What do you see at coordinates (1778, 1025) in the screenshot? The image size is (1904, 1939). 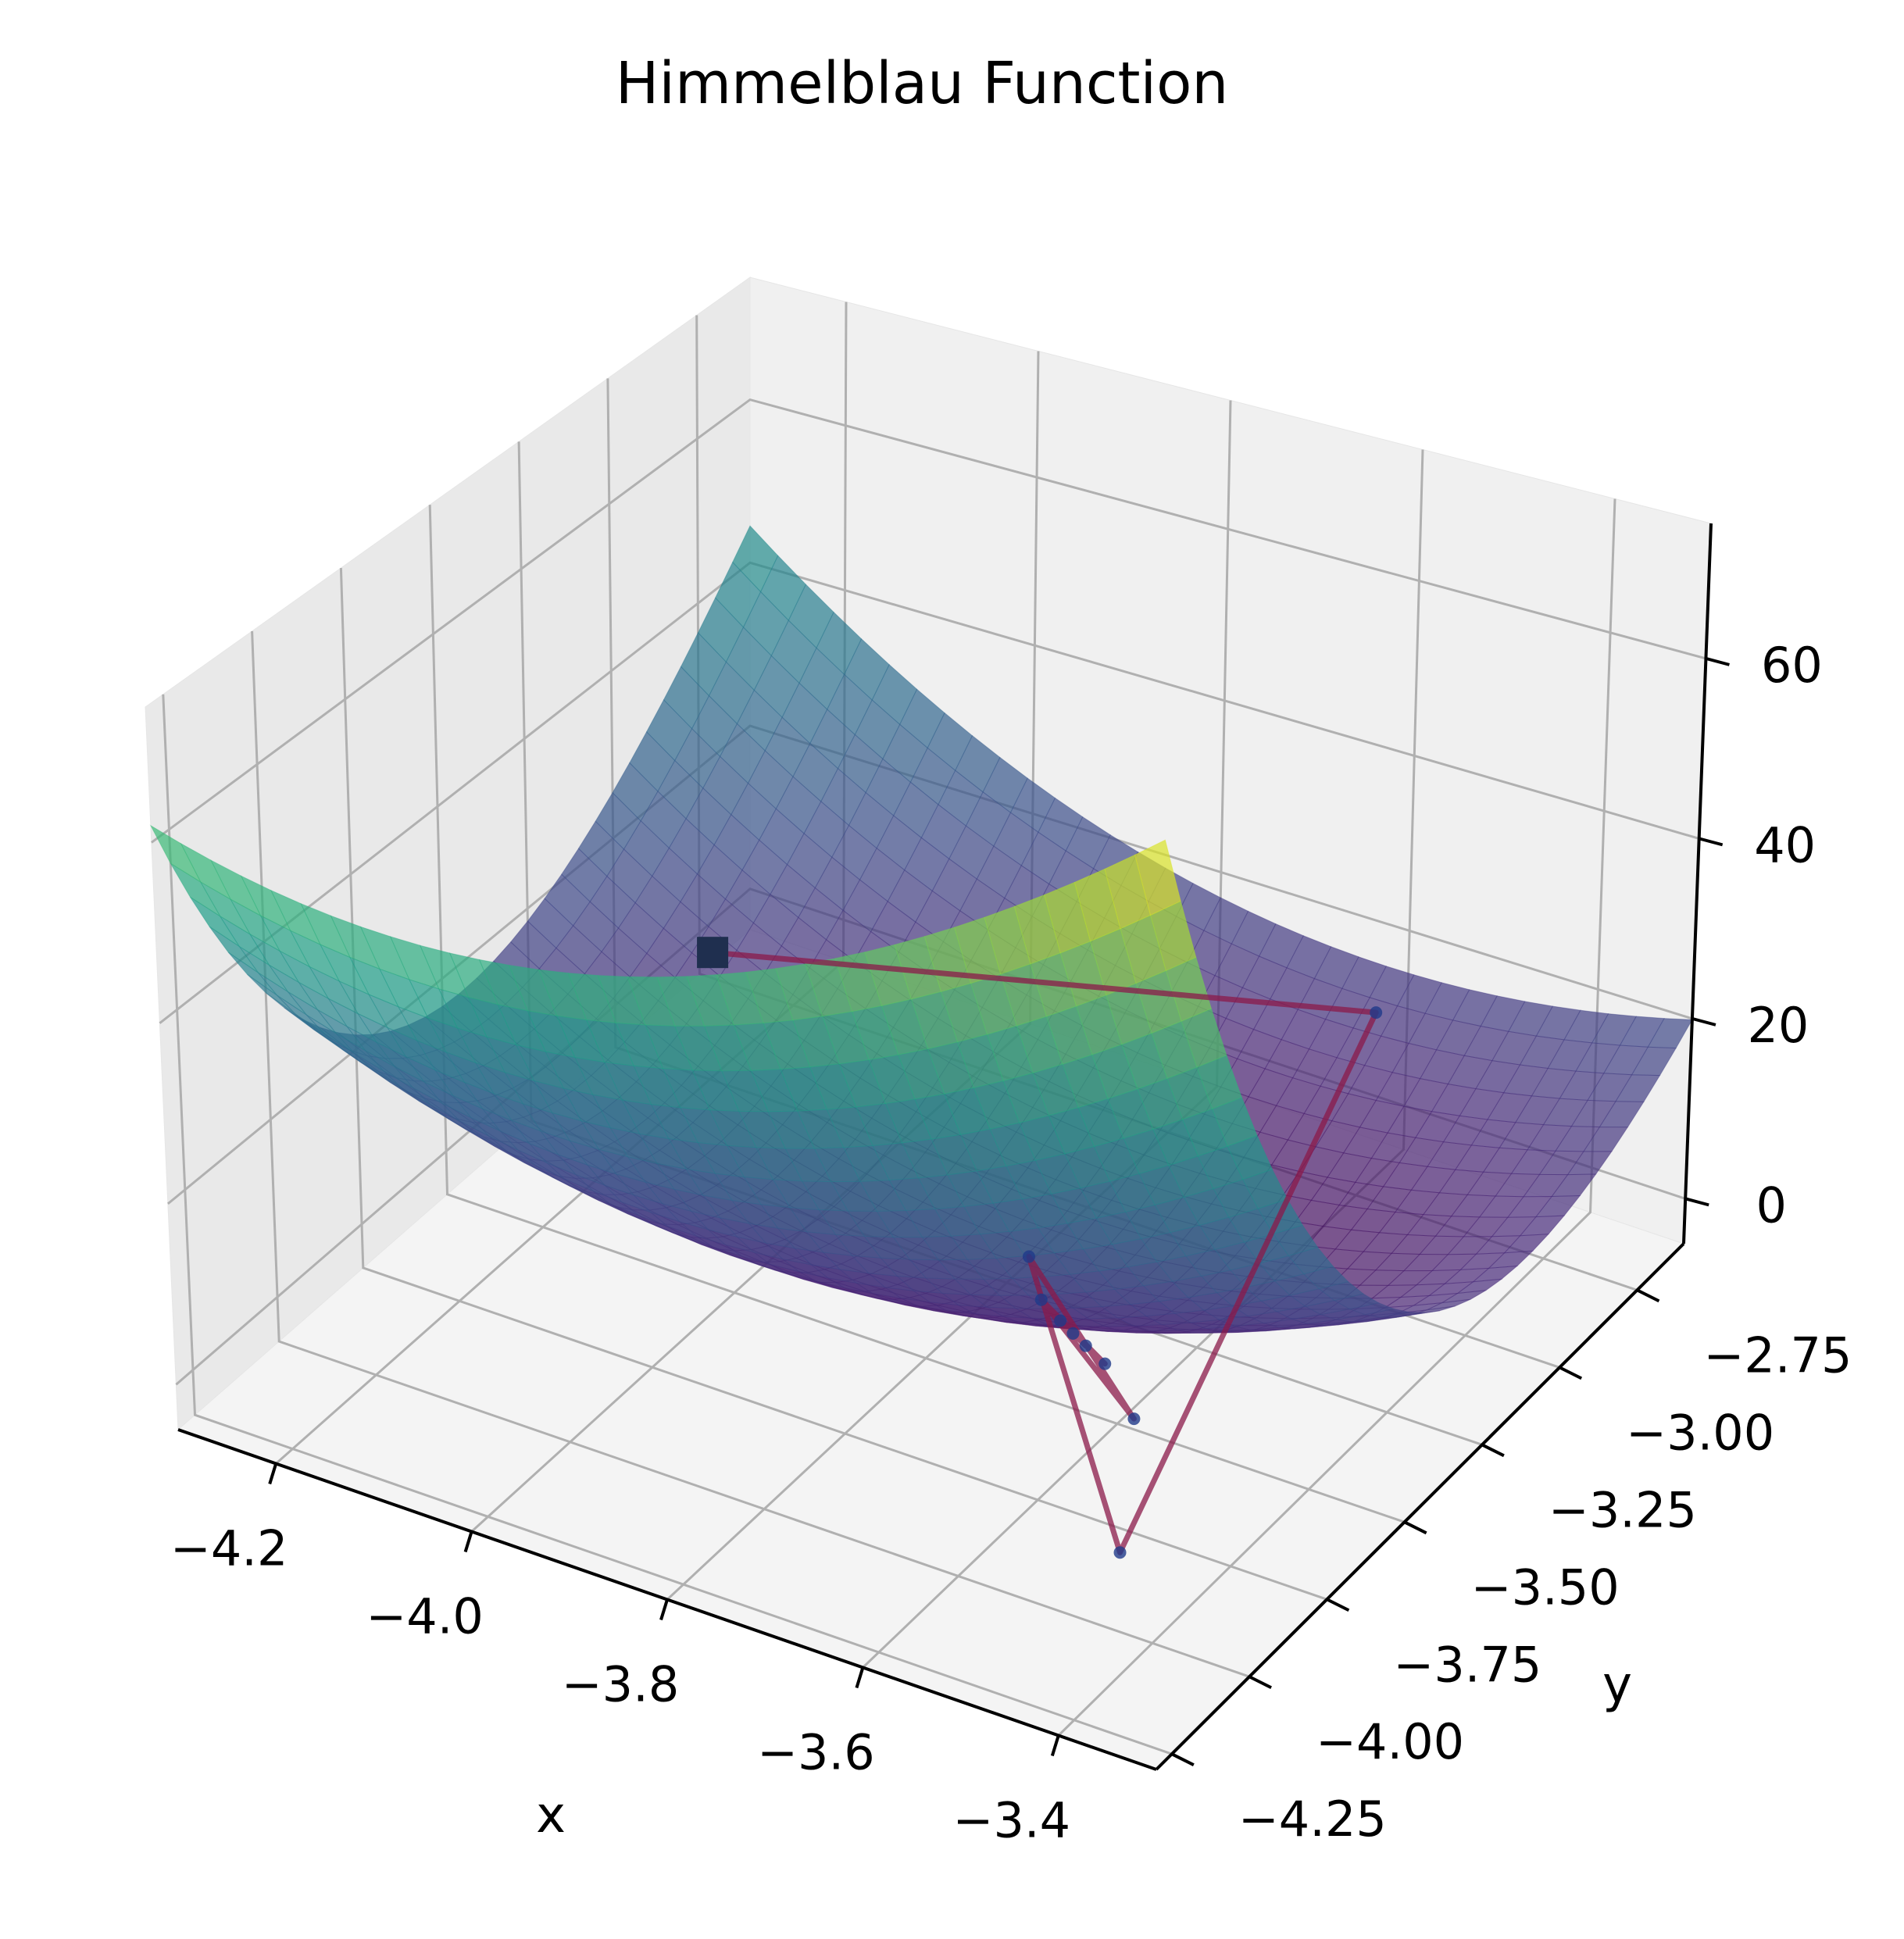 I see `z-tick-label: 20` at bounding box center [1778, 1025].